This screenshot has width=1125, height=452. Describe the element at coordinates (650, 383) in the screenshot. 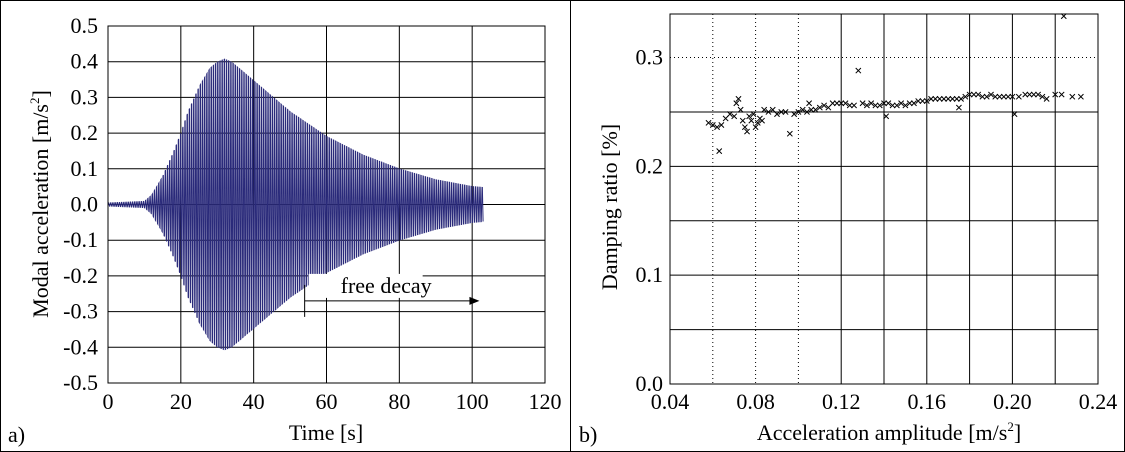

I see `chart-b-y-tick-label: 0.0` at that location.